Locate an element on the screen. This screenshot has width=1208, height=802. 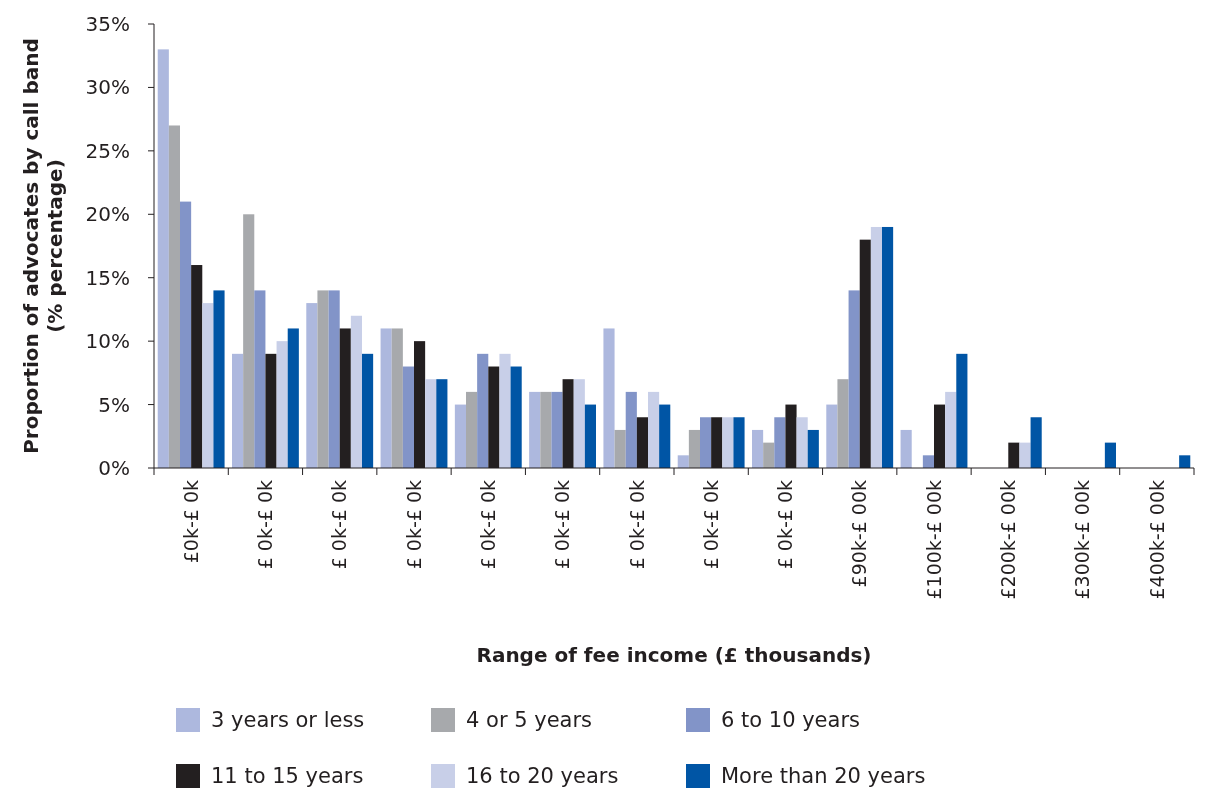
legend-label: 11 to 15 years is located at coordinates (287, 776).